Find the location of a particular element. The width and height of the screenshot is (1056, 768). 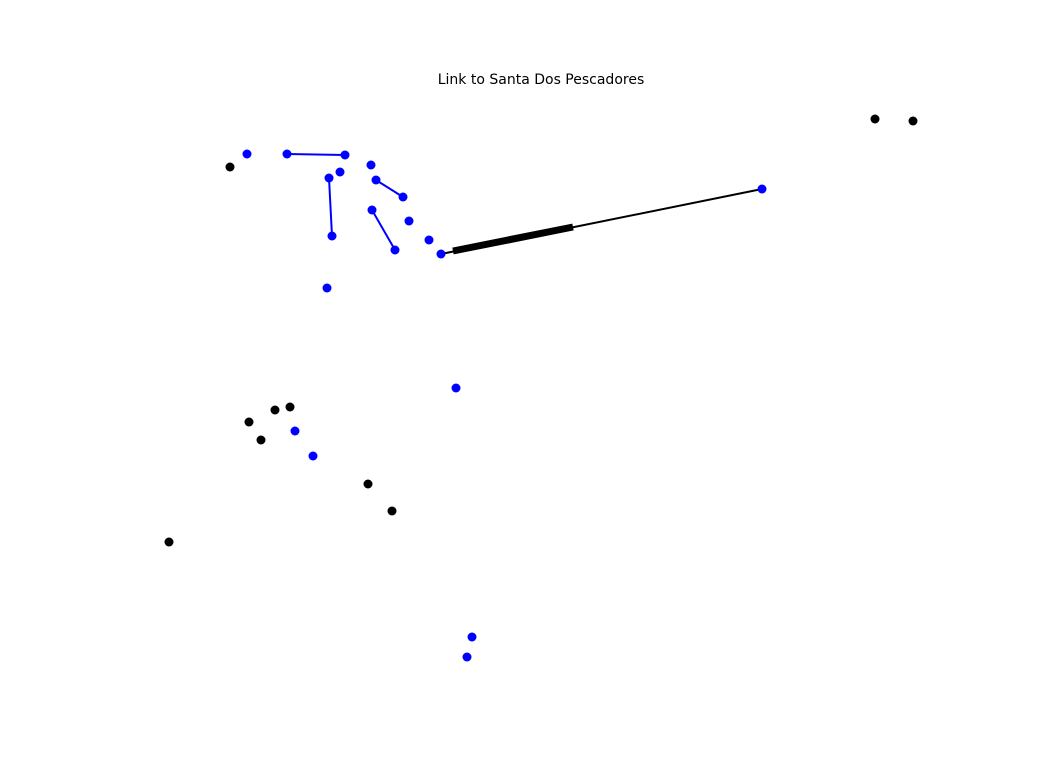

edge-layer is located at coordinates (524, 204).